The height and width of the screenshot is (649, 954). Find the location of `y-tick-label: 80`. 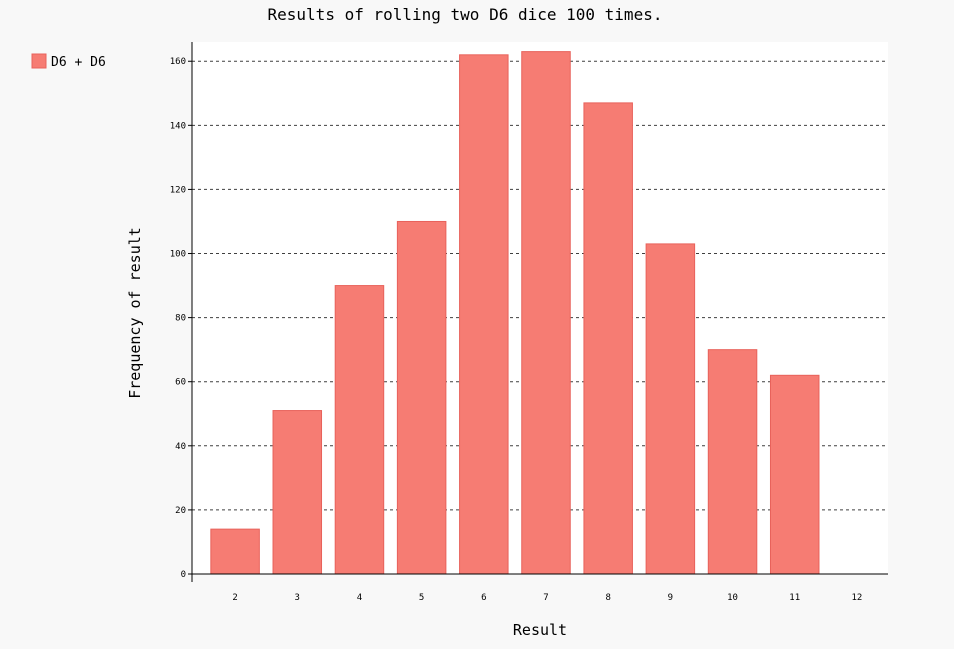

y-tick-label: 80 is located at coordinates (180, 319).